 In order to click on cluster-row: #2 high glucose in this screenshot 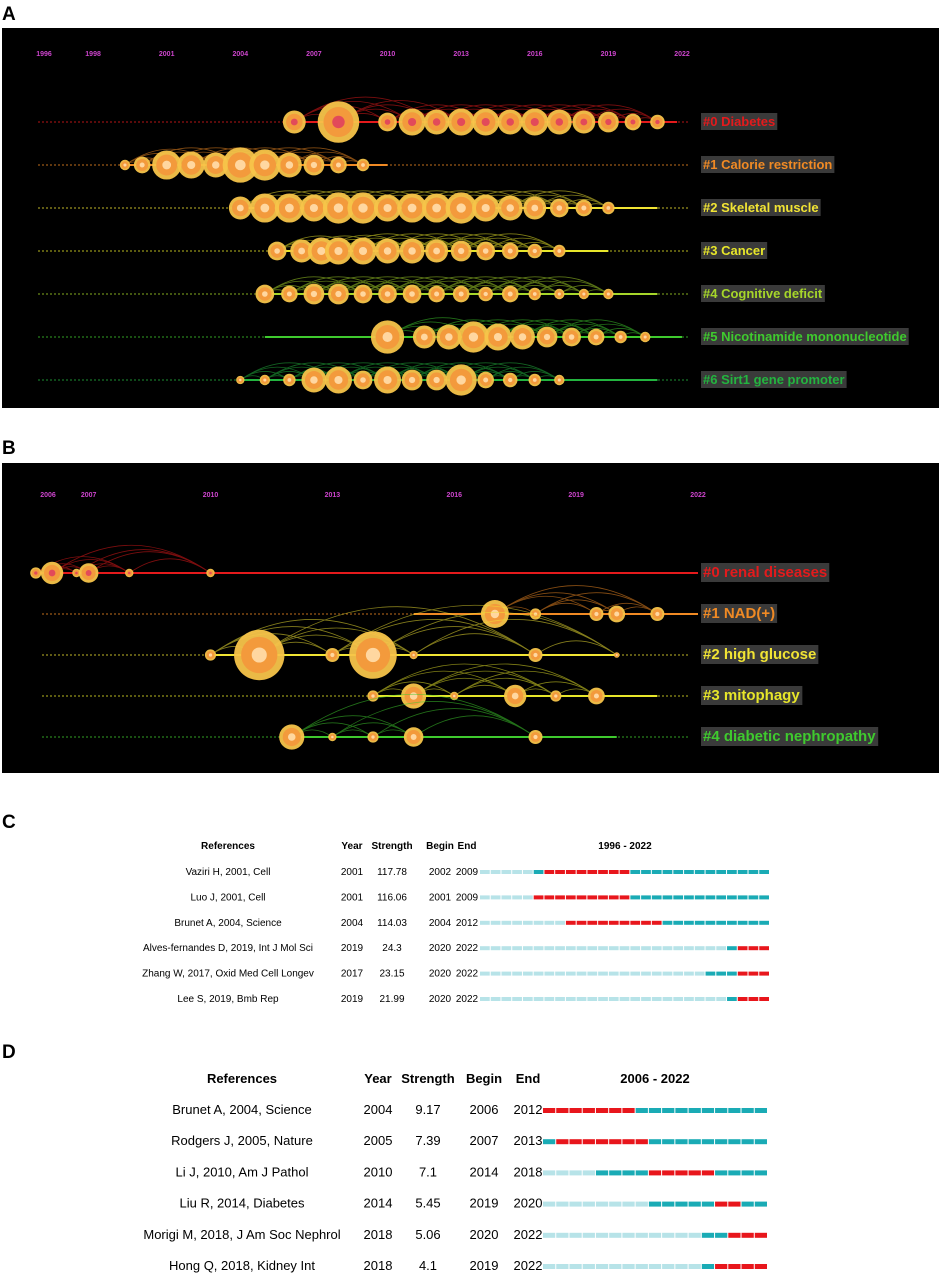, I will do `click(430, 642)`.